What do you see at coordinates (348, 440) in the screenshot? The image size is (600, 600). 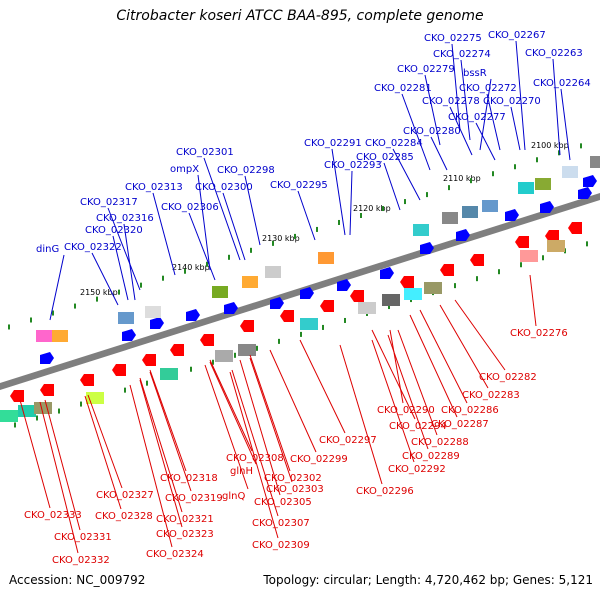 I see `reverse-gene-label: CKO_02297` at bounding box center [348, 440].